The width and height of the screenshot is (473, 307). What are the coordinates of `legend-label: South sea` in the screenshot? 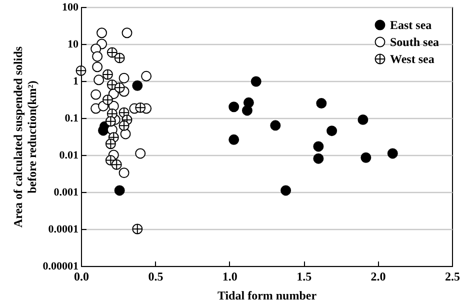 It's located at (415, 42).